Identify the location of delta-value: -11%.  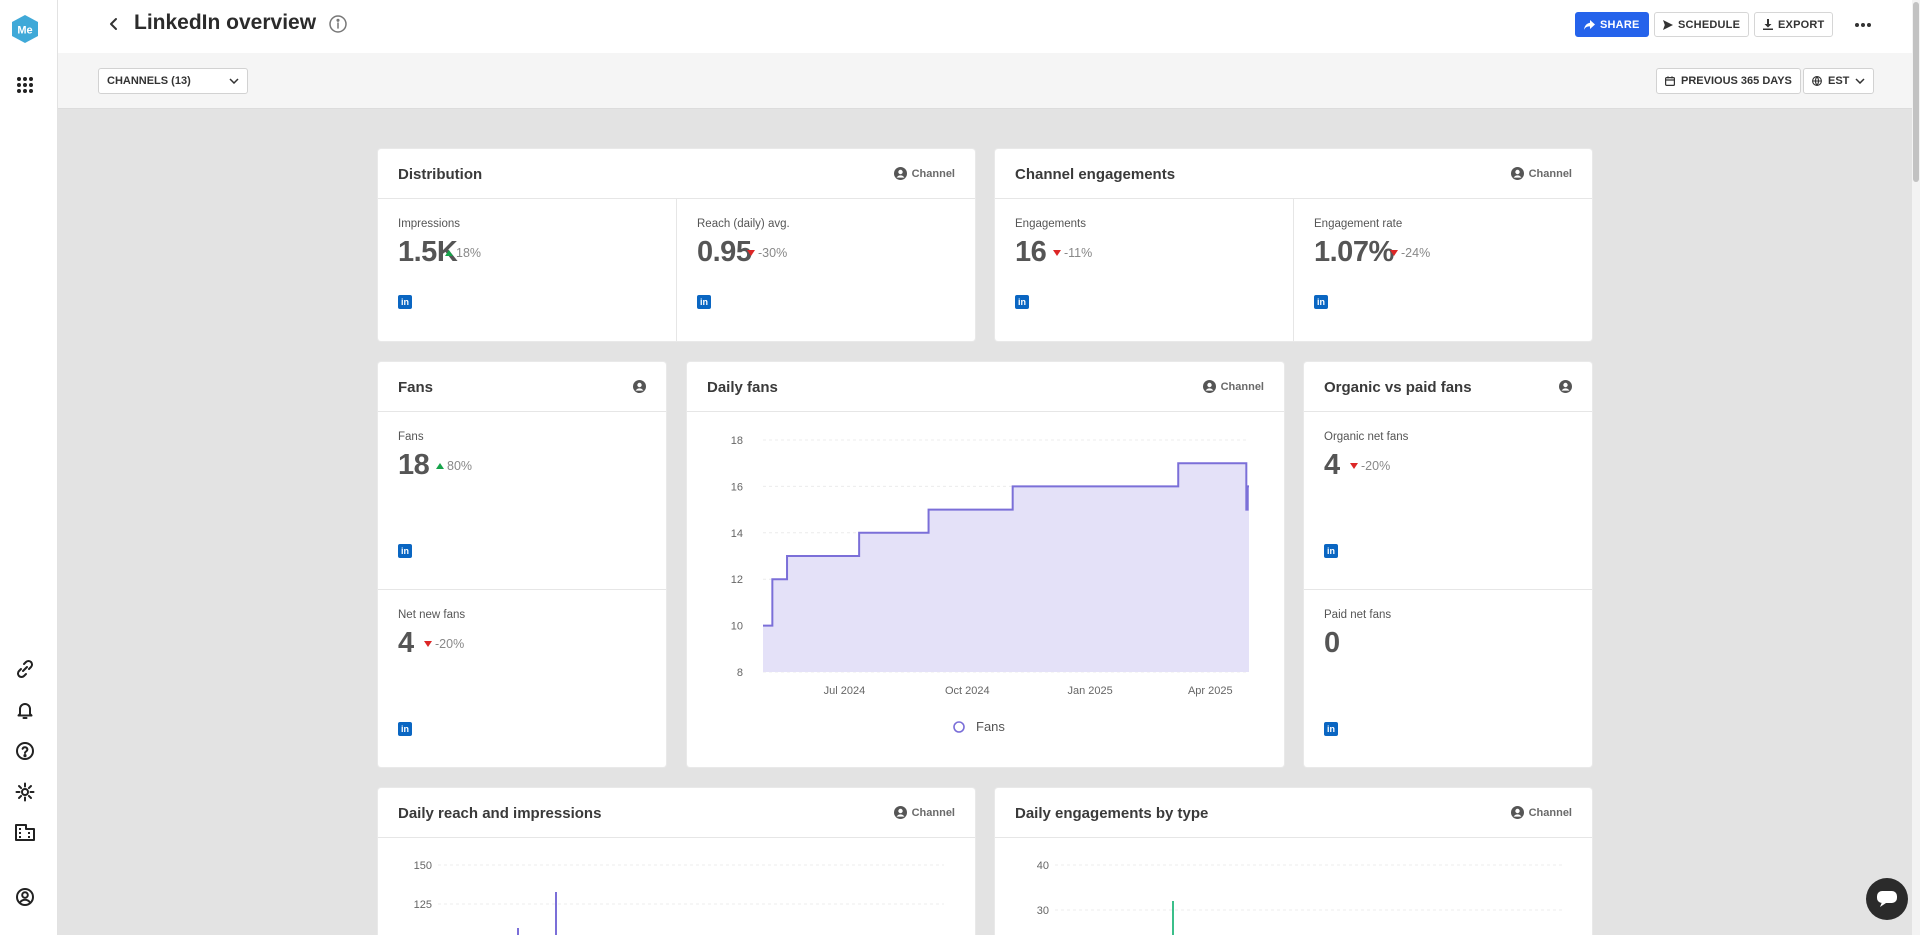
(1078, 253).